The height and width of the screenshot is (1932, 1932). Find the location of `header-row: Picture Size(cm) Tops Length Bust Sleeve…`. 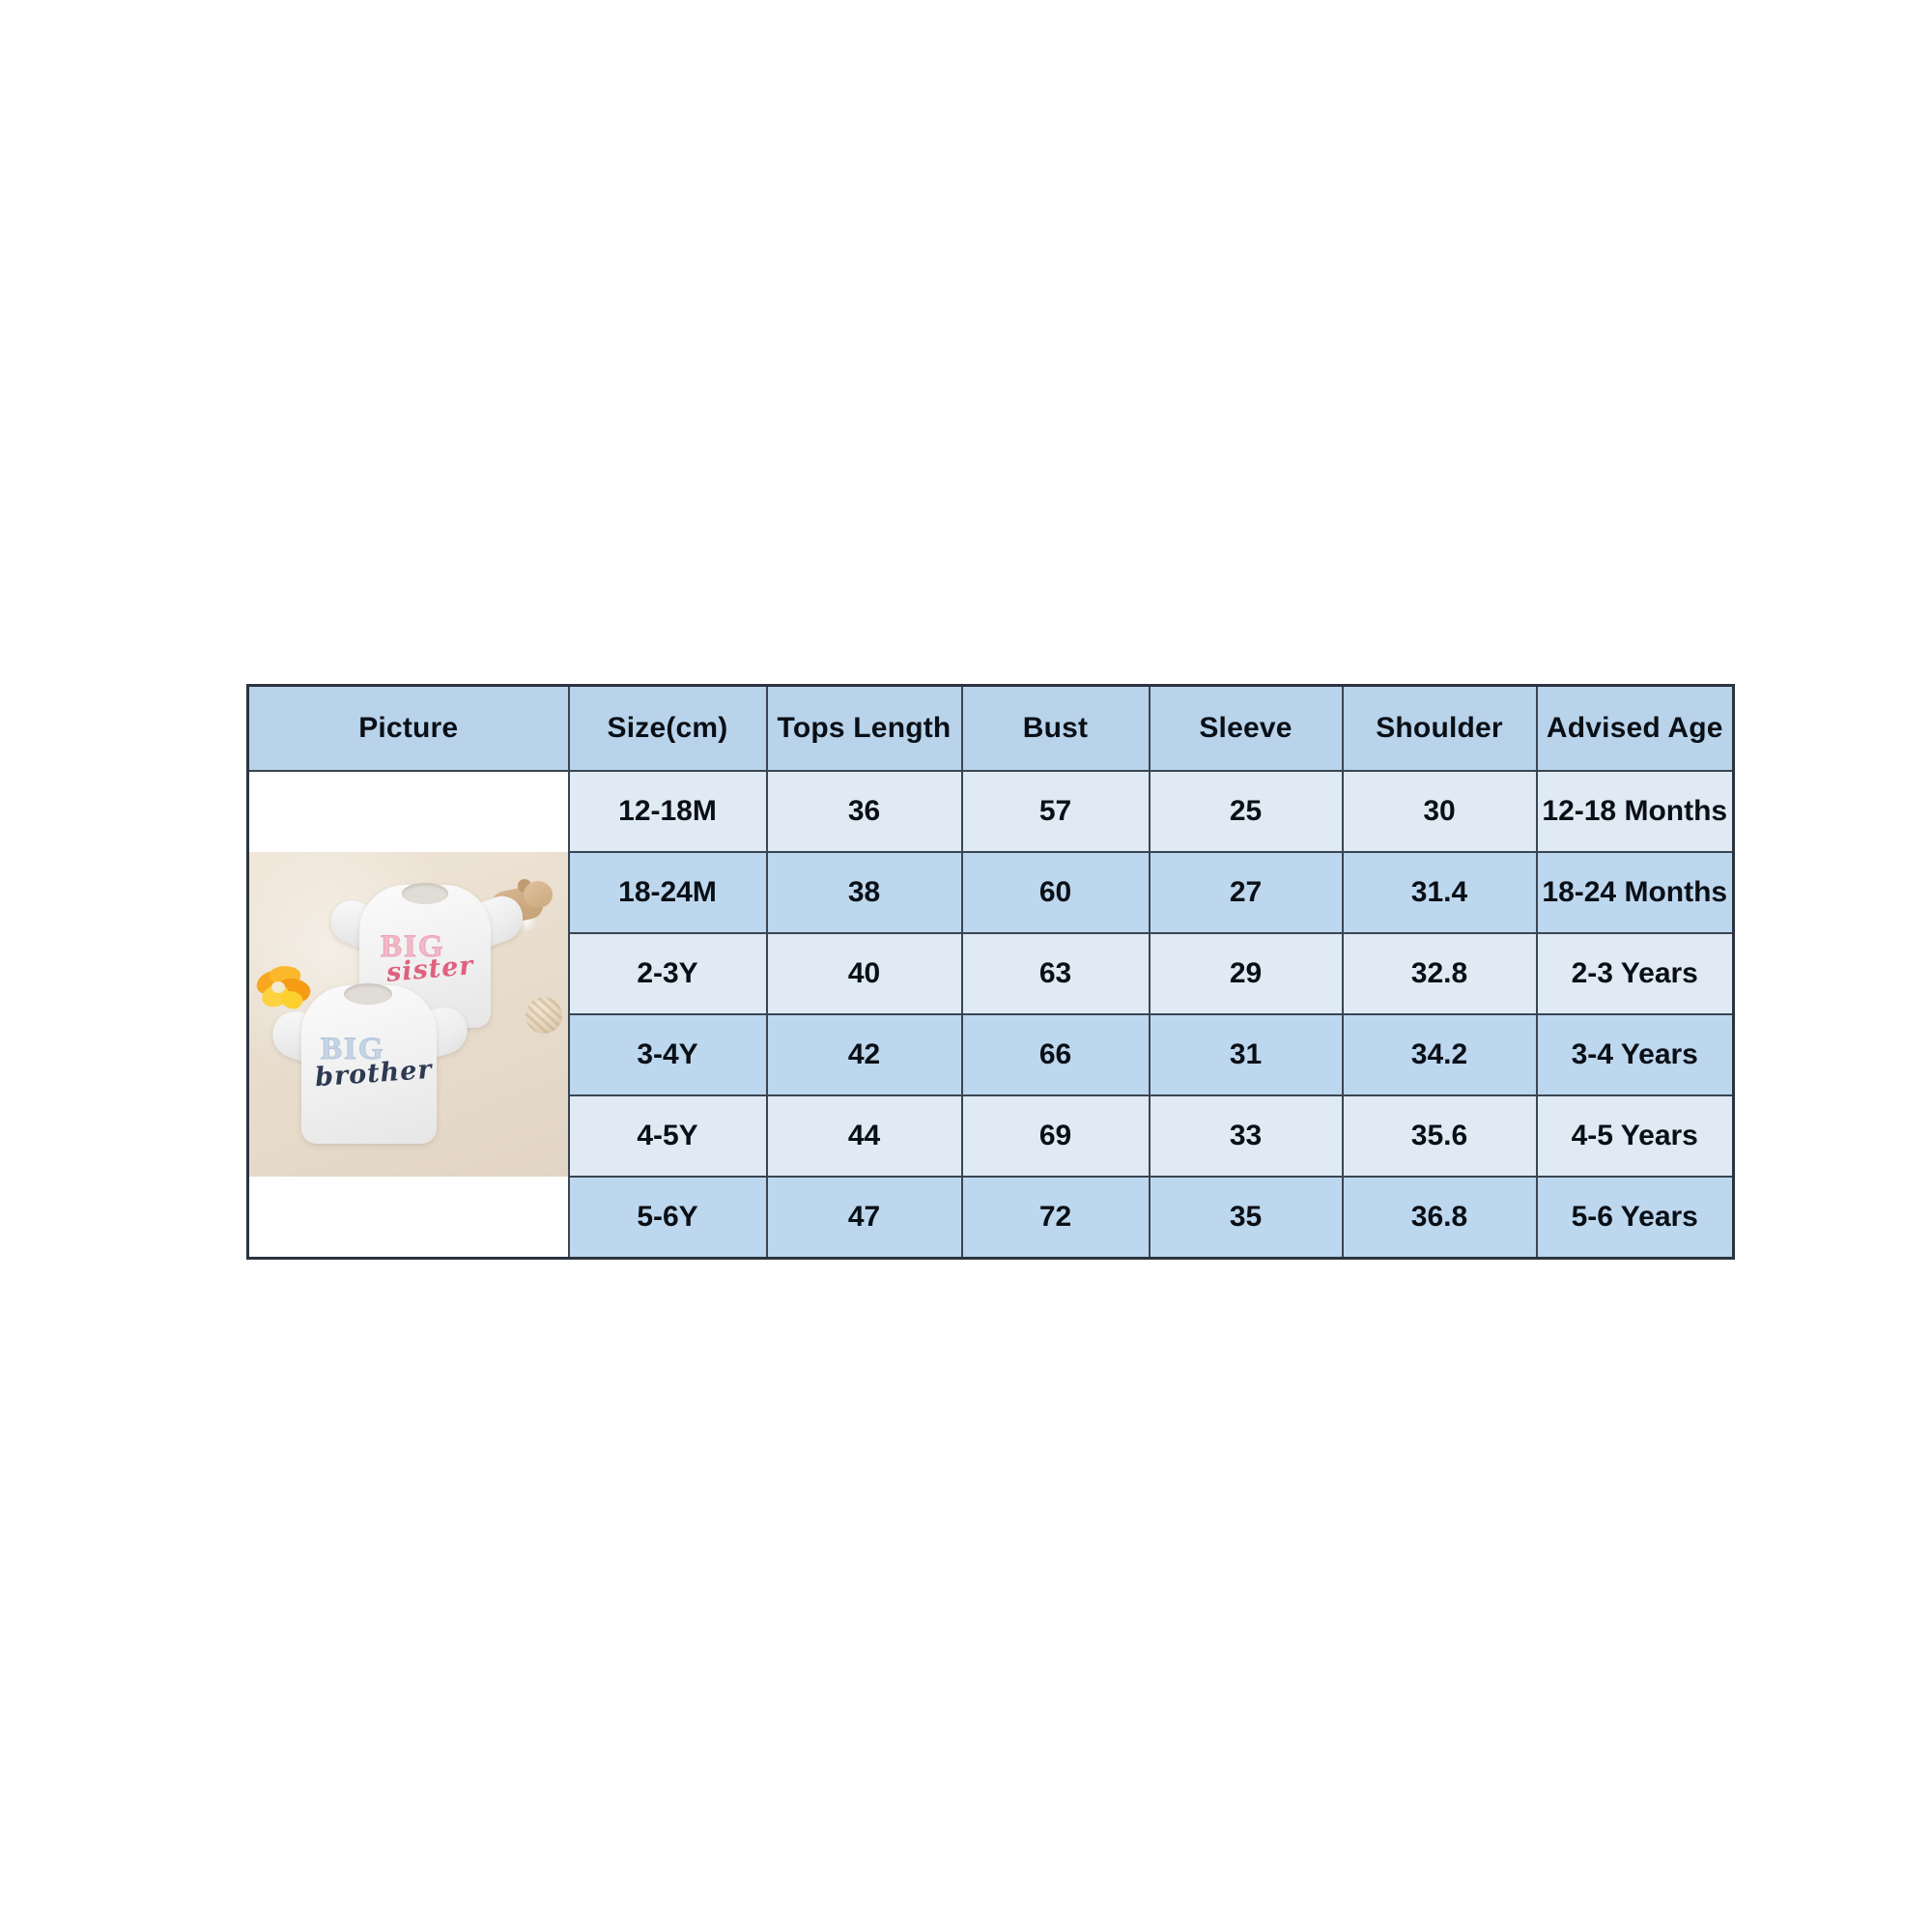

header-row: Picture Size(cm) Tops Length Bust Sleeve… is located at coordinates (990, 728).